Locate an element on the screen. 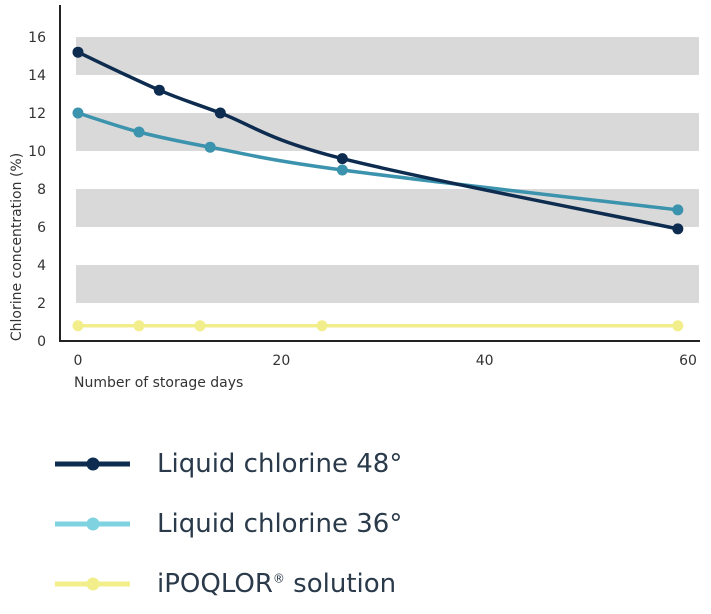 This screenshot has height=614, width=711. x-tick-label: 0 is located at coordinates (78, 361).